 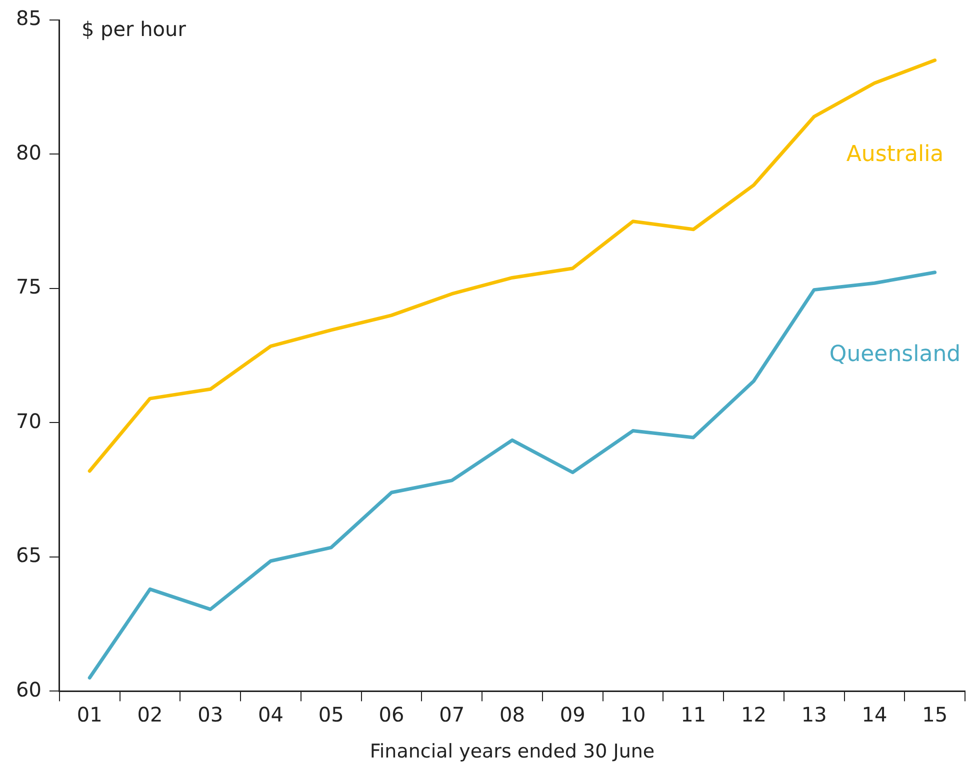 I want to click on x-tick-label: 11, so click(x=693, y=714).